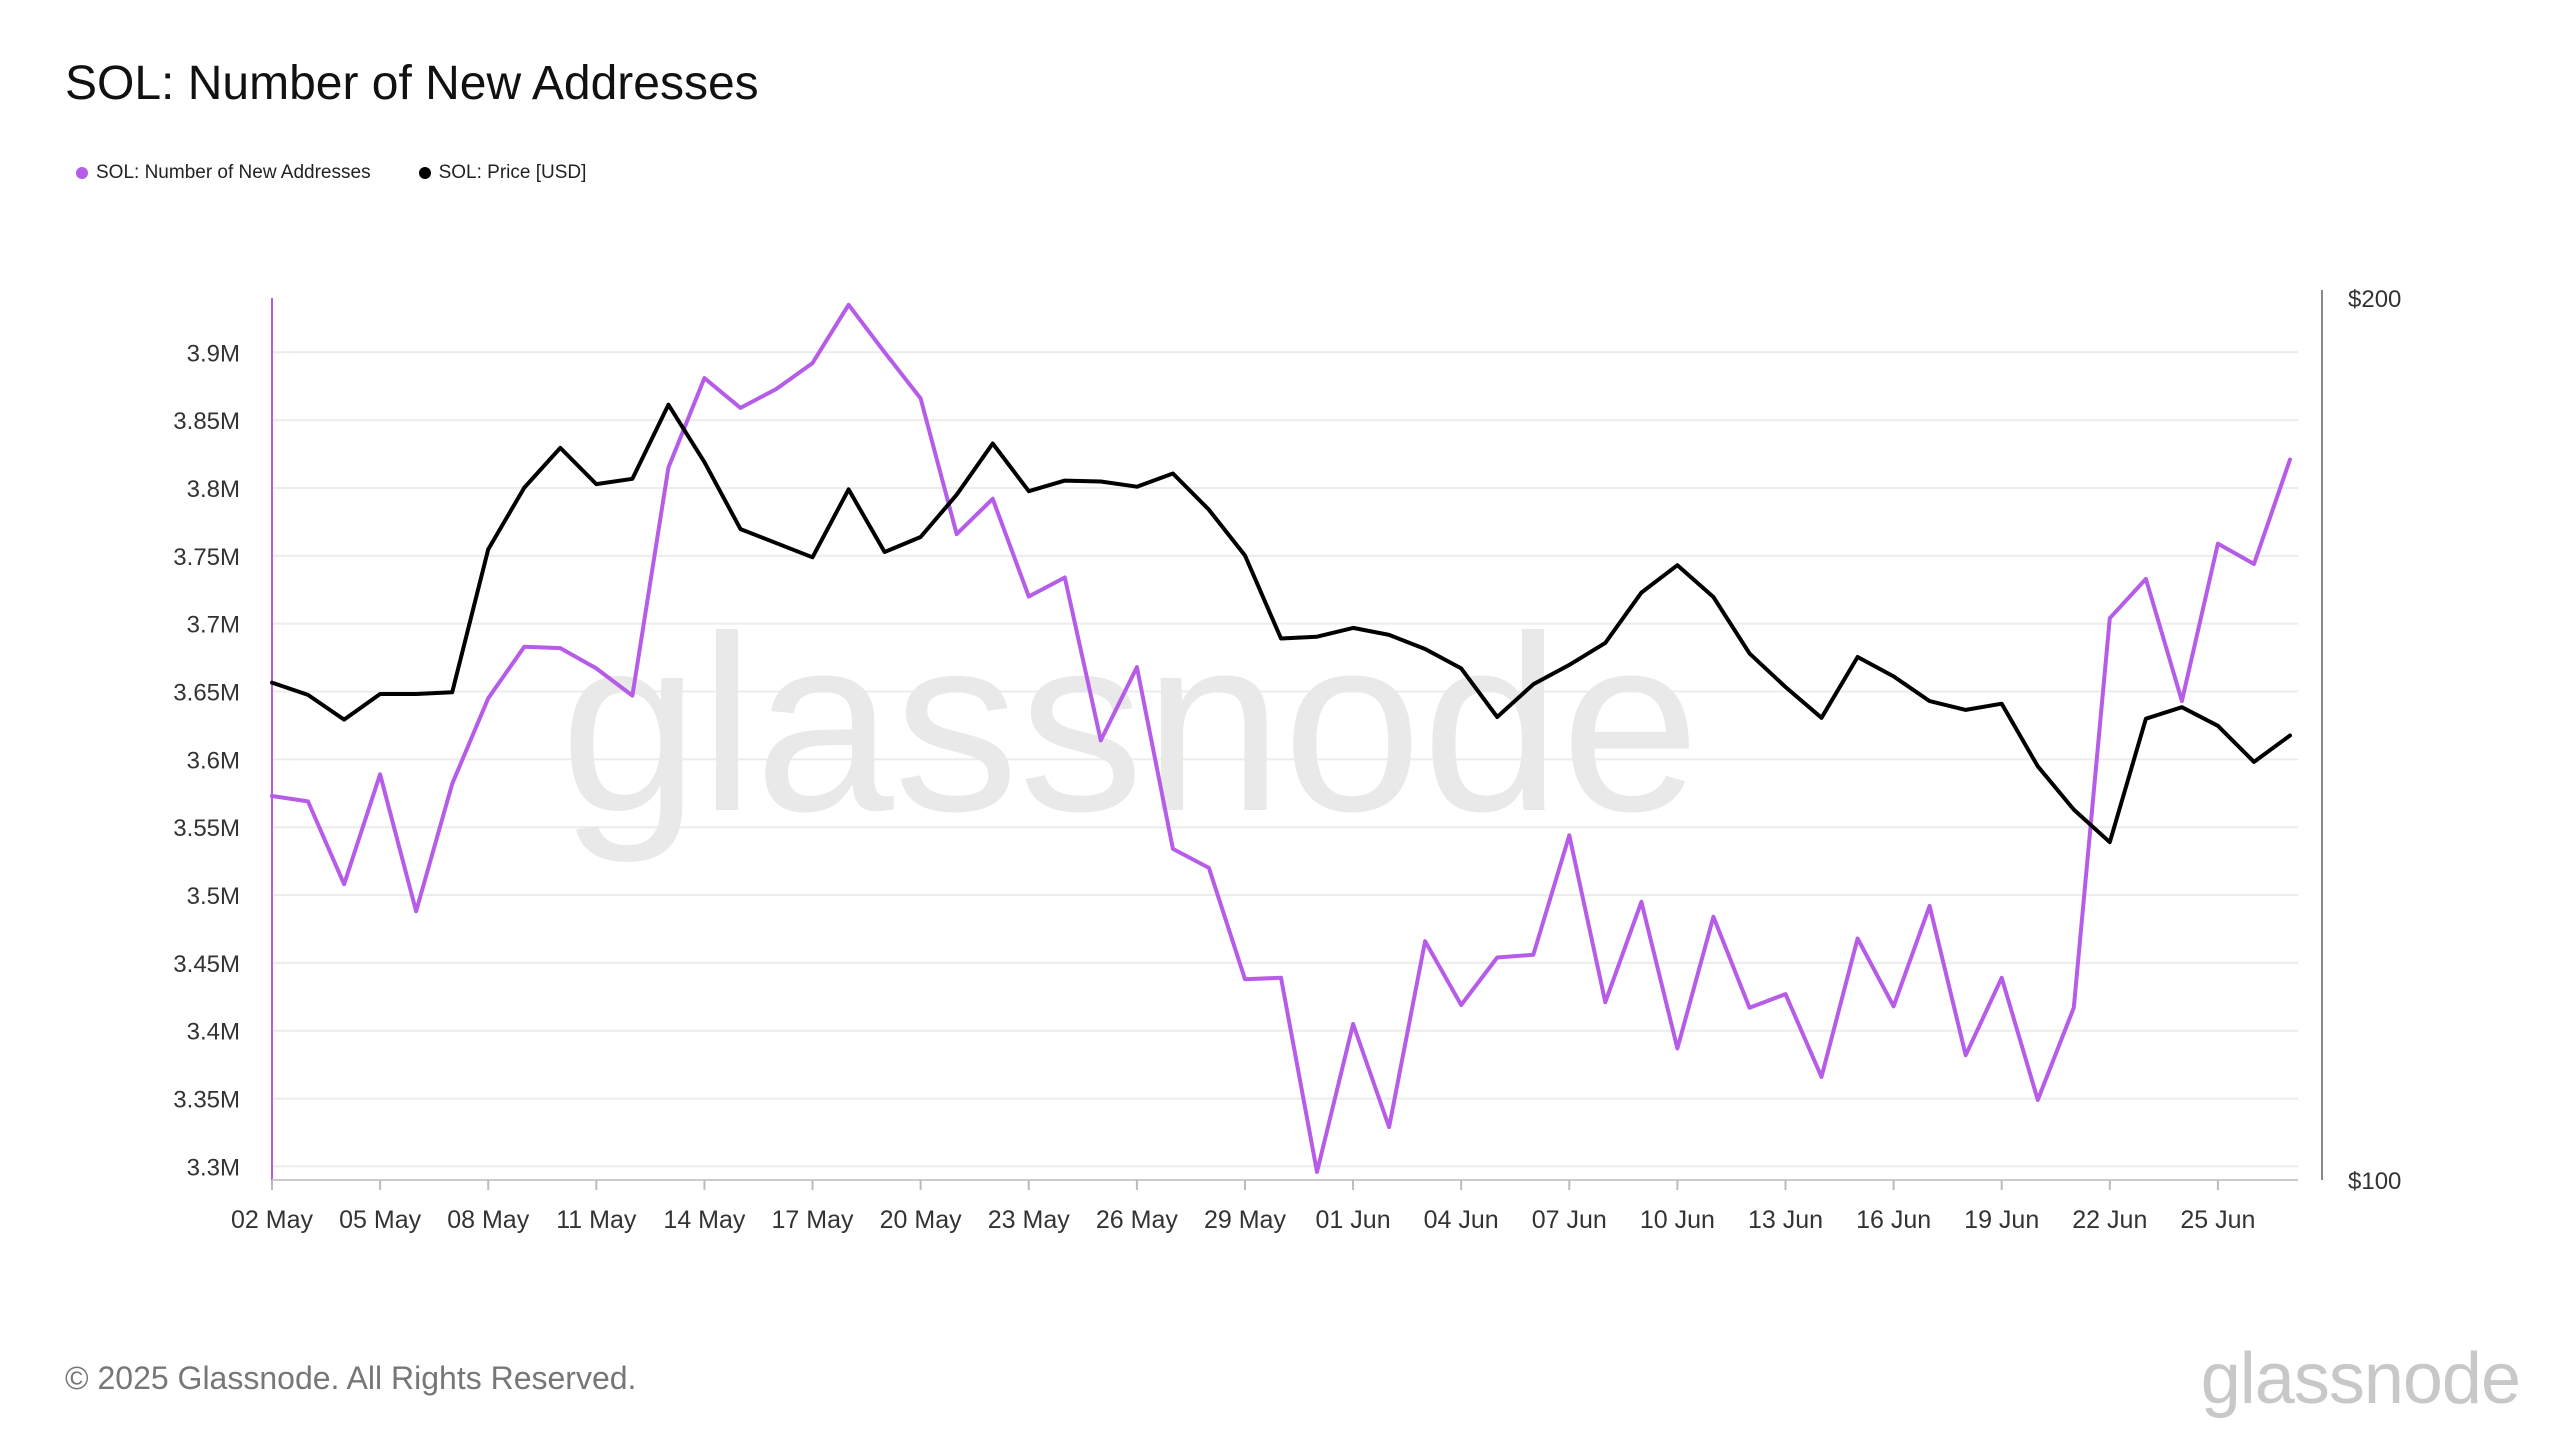 The height and width of the screenshot is (1440, 2560). What do you see at coordinates (2001, 1220) in the screenshot?
I see `x-tick-label: 19 Jun` at bounding box center [2001, 1220].